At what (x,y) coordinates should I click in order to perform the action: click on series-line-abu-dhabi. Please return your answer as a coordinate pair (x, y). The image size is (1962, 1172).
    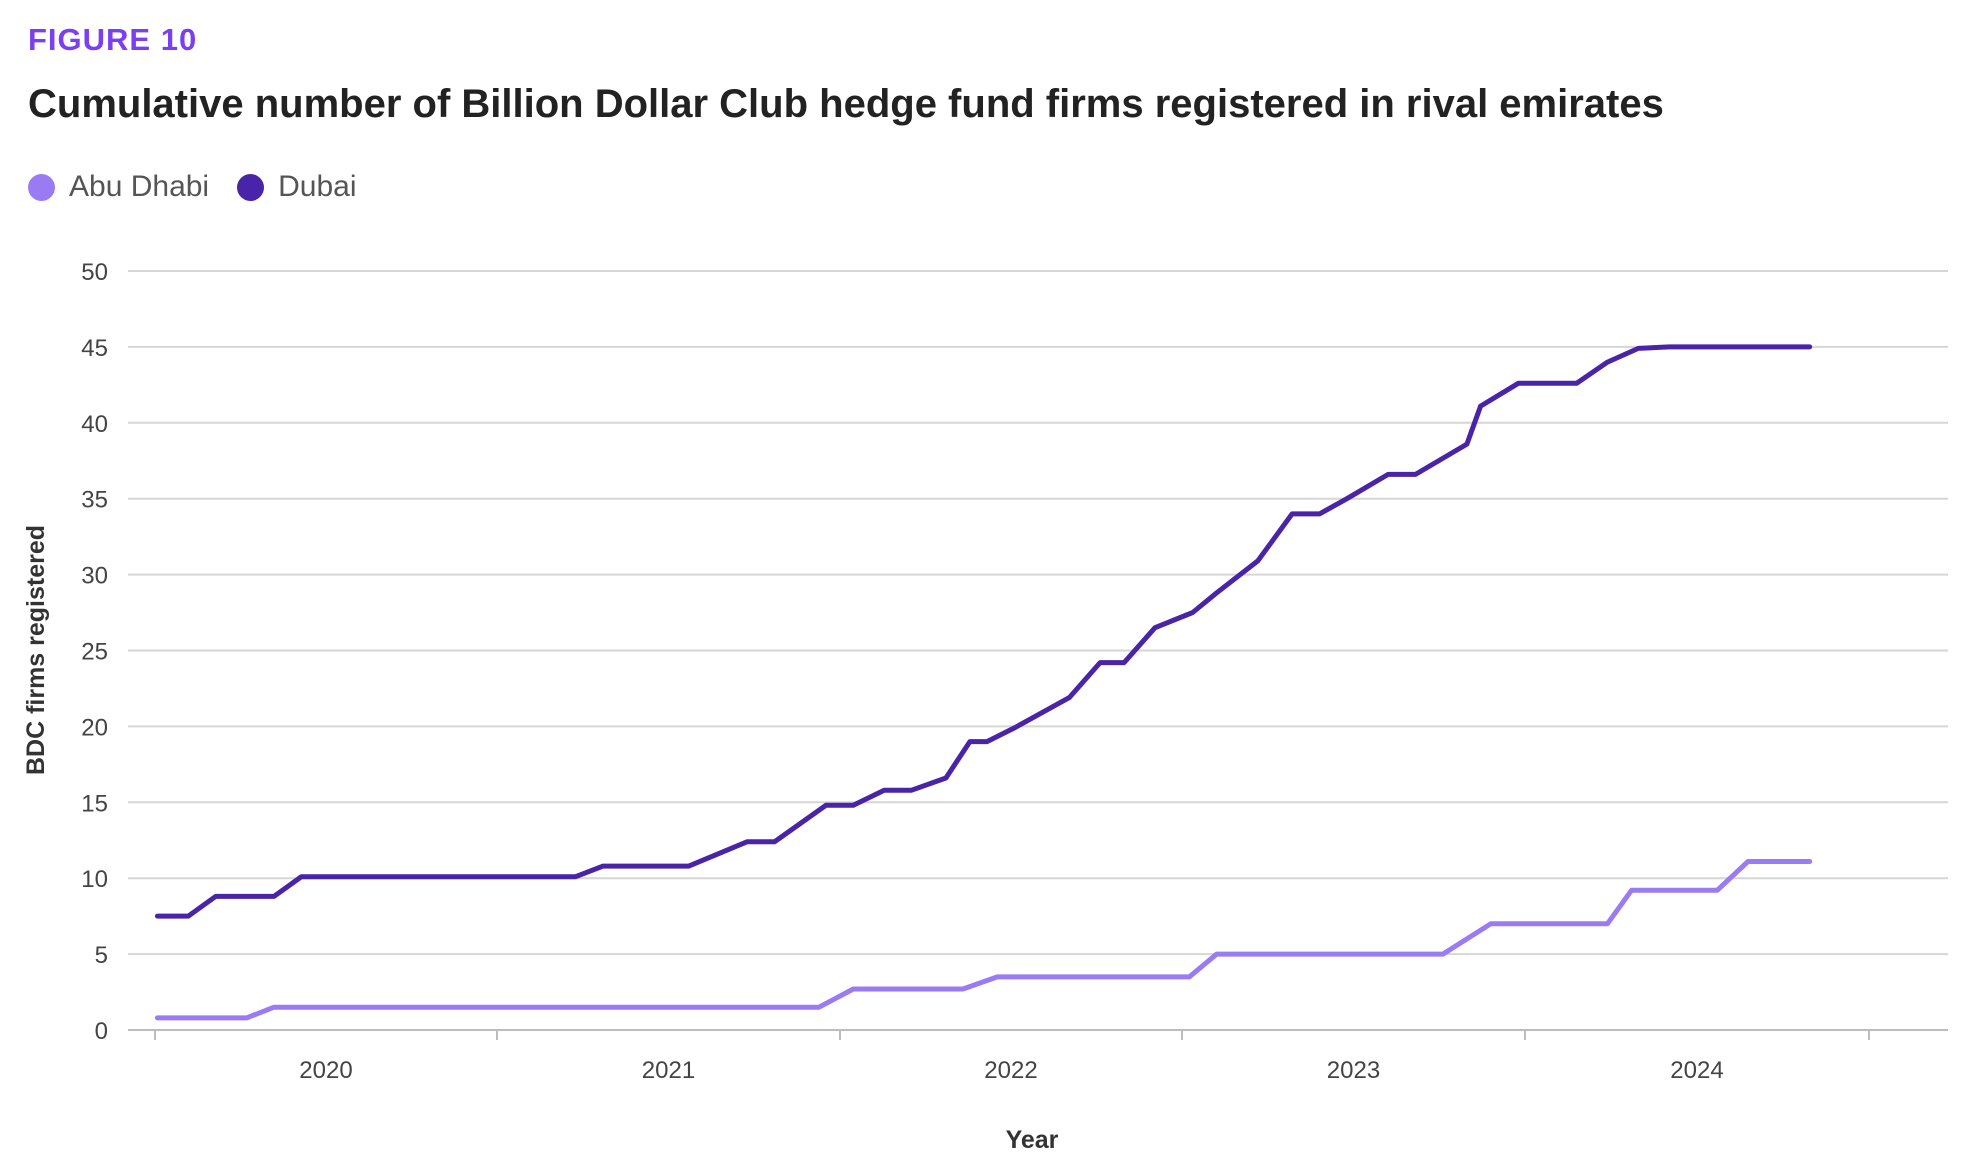
    Looking at the image, I should click on (983, 940).